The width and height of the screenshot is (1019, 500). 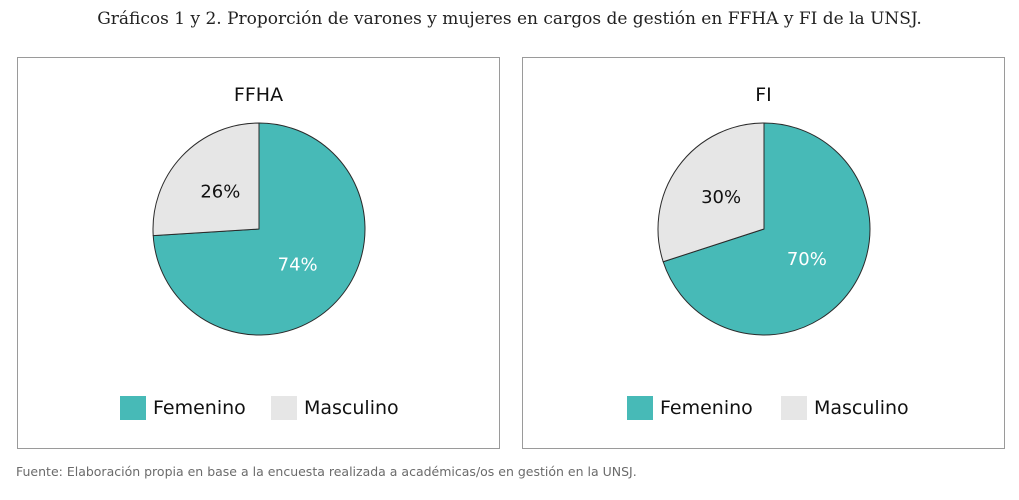 What do you see at coordinates (721, 197) in the screenshot?
I see `pie-label-masculino: 30%` at bounding box center [721, 197].